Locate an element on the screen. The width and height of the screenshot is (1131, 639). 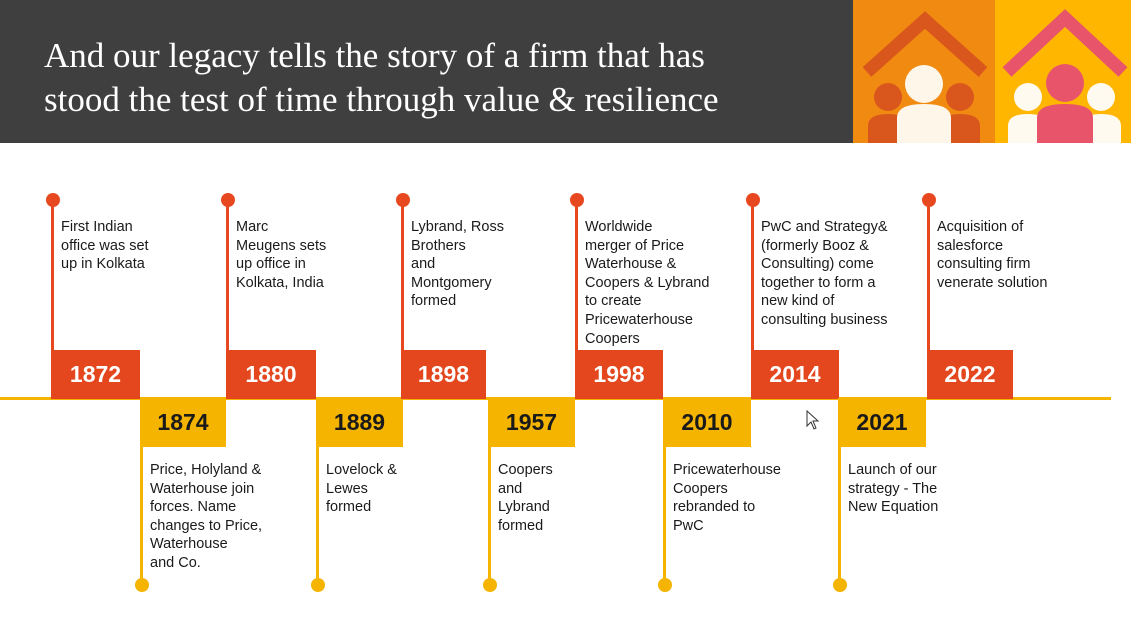
year-label-1957: 1957 is located at coordinates (531, 422).